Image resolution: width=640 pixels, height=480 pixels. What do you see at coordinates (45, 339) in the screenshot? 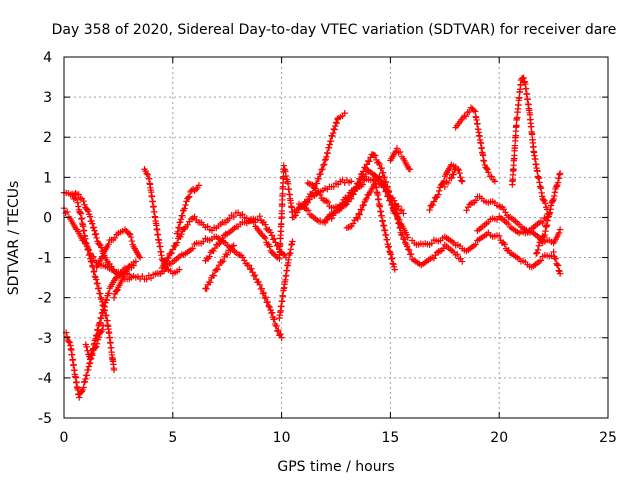
I see `y-tick-label: -3` at bounding box center [45, 339].